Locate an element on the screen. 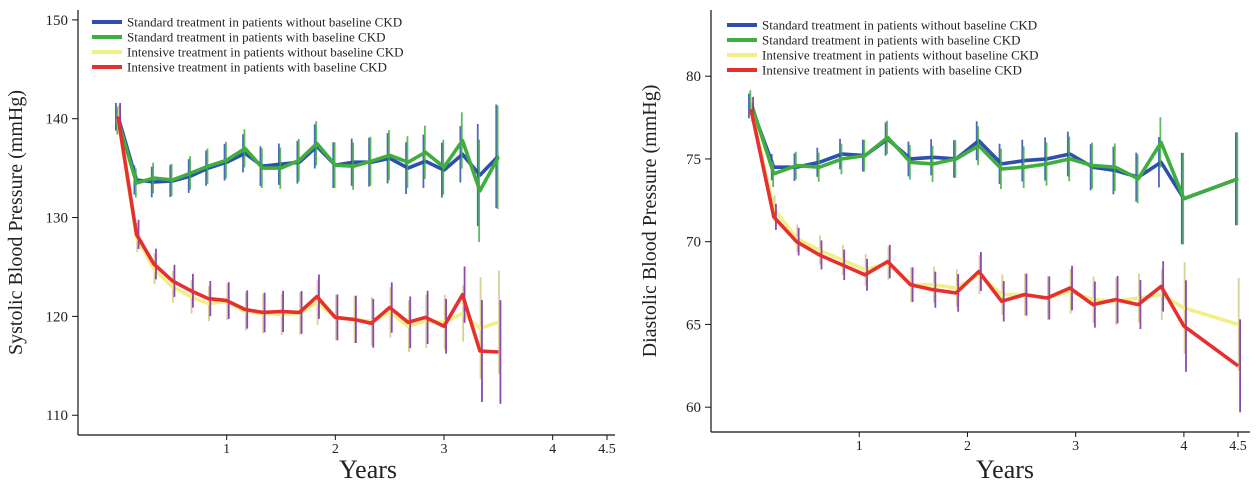 The height and width of the screenshot is (483, 1256). diastolic-y-tick-label: 65 is located at coordinates (693, 325).